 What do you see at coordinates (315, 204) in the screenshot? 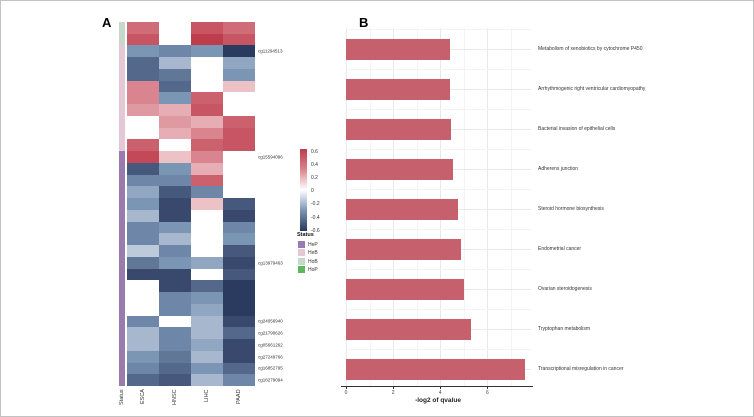
I see `colorbar-tick-label: -0.2` at bounding box center [315, 204].